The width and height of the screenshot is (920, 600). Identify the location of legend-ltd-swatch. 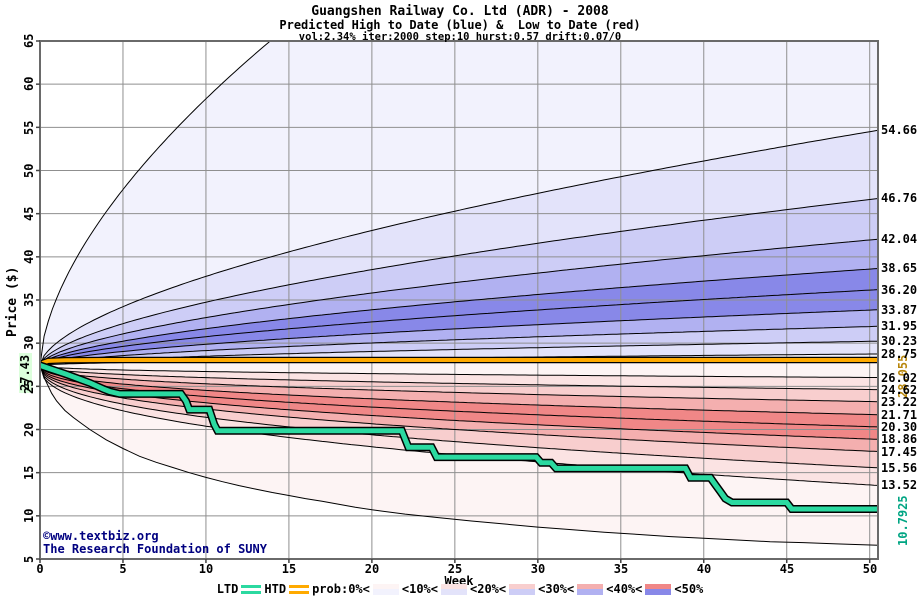
(251, 589).